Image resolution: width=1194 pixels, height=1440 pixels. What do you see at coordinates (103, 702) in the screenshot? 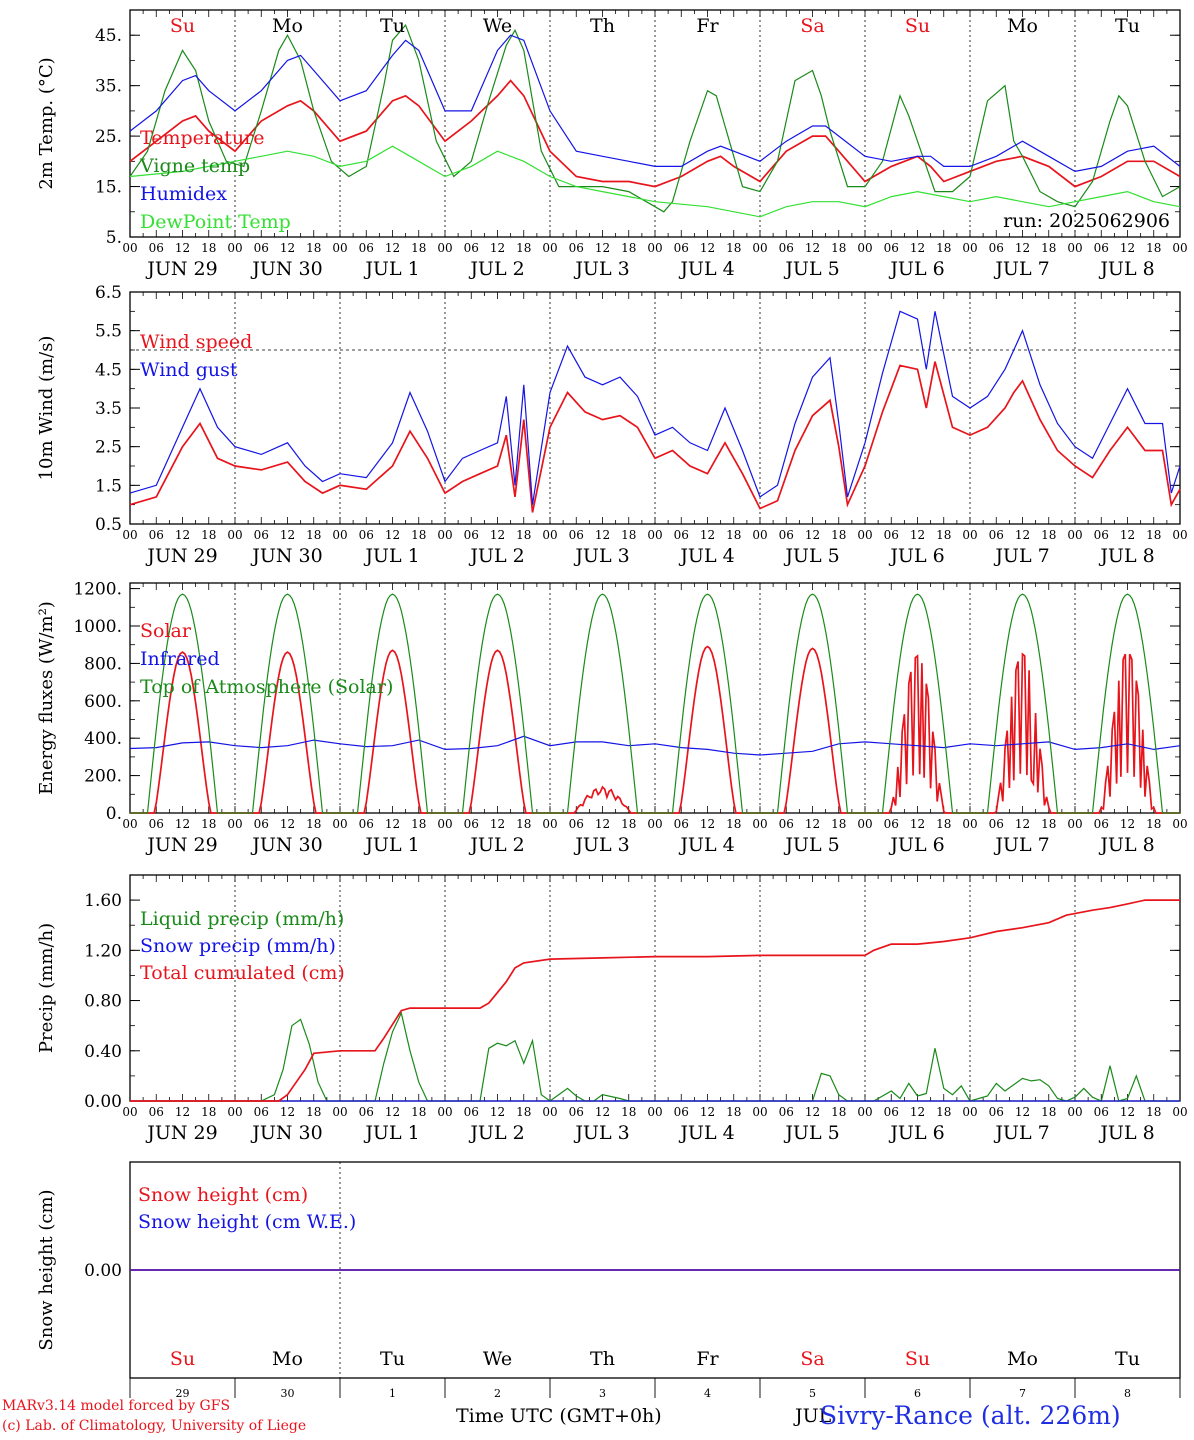
I see `y-tick-label: 600.` at bounding box center [103, 702].